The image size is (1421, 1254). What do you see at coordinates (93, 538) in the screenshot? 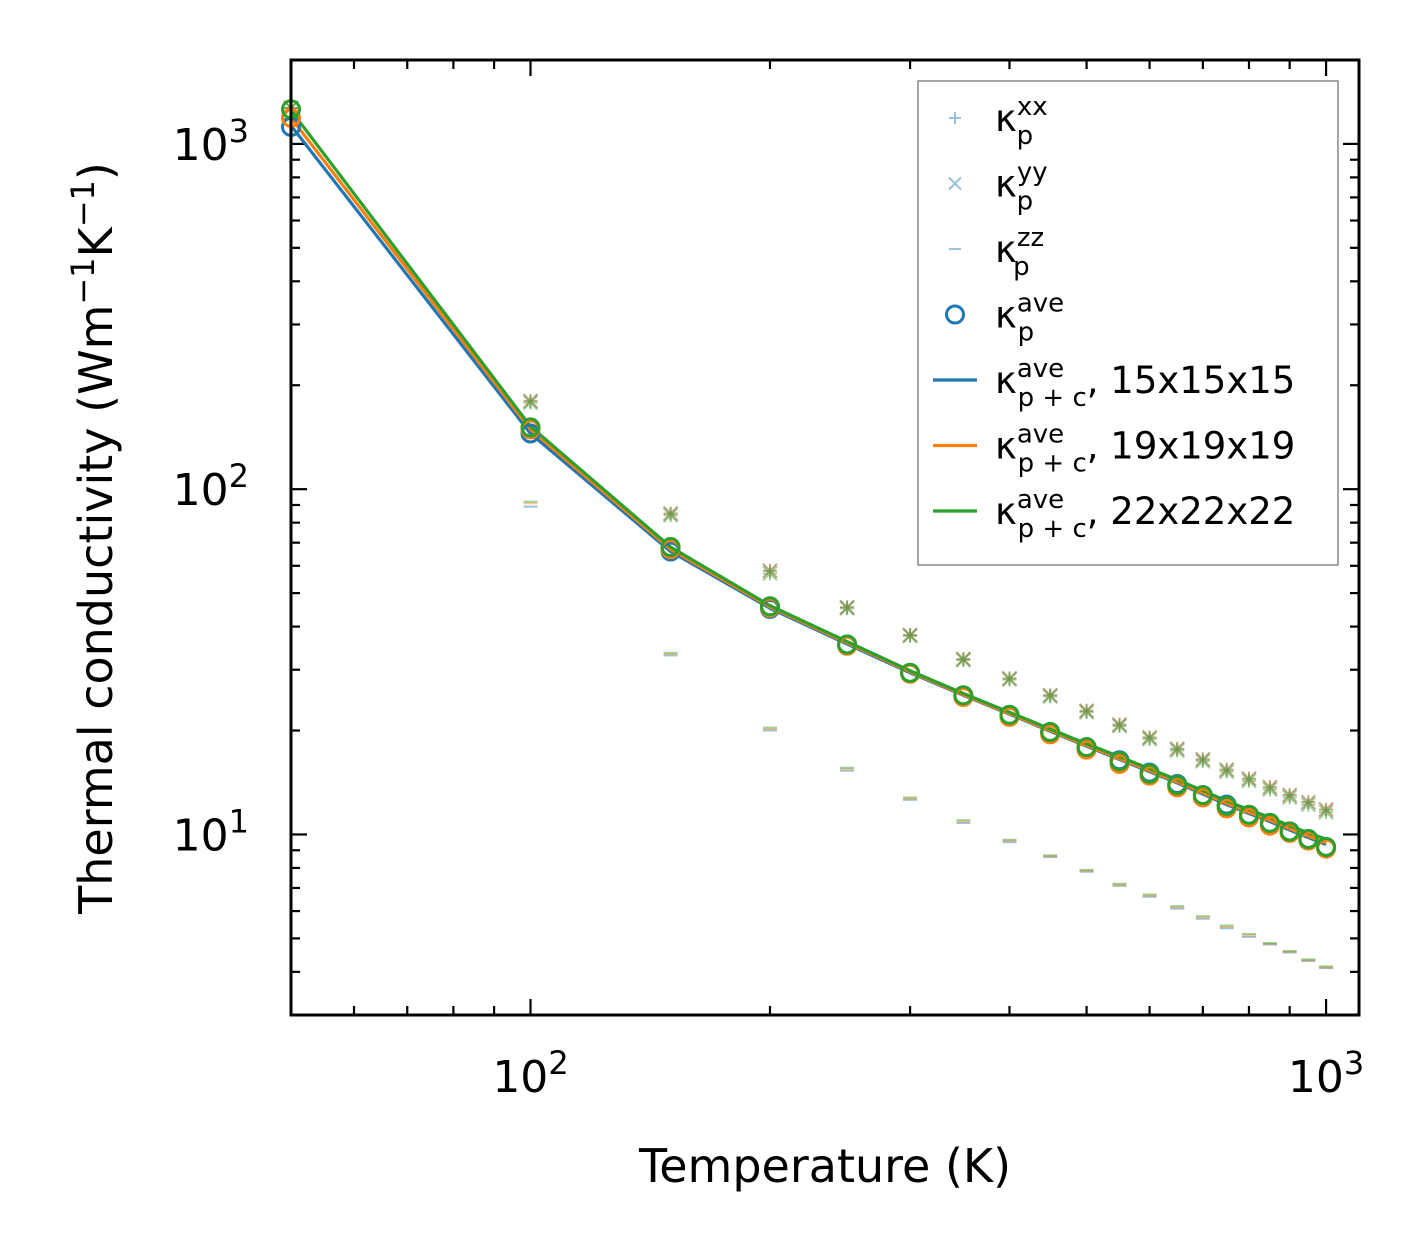
I see `y-axis-label: Thermal conductivity (Wm−1K−1)` at bounding box center [93, 538].